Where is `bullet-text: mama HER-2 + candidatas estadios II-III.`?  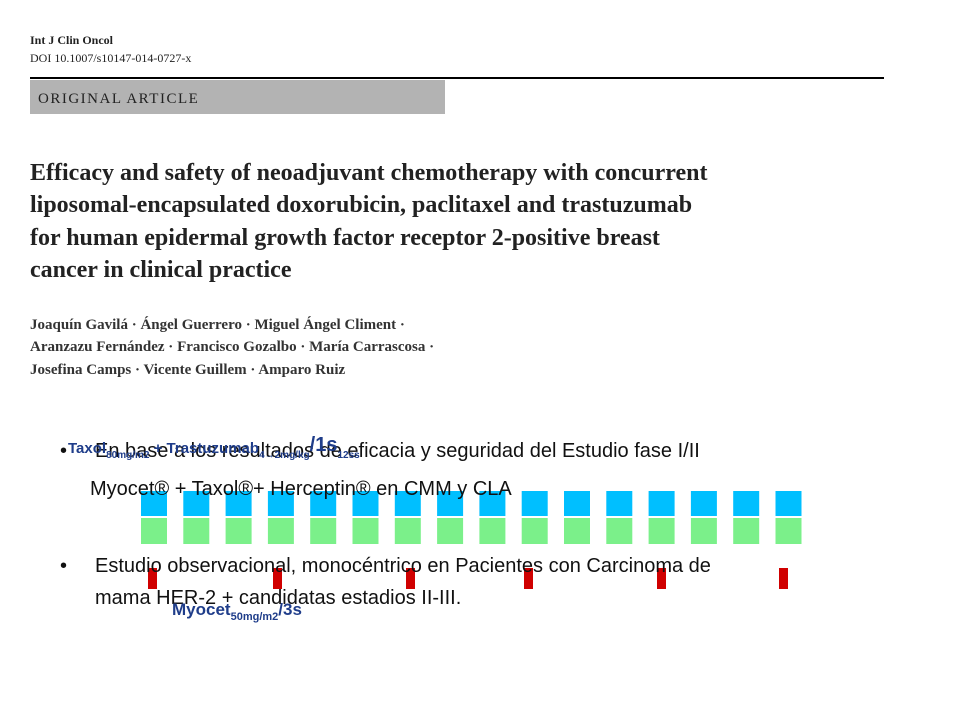 bullet-text: mama HER-2 + candidatas estadios II-III. is located at coordinates (278, 598).